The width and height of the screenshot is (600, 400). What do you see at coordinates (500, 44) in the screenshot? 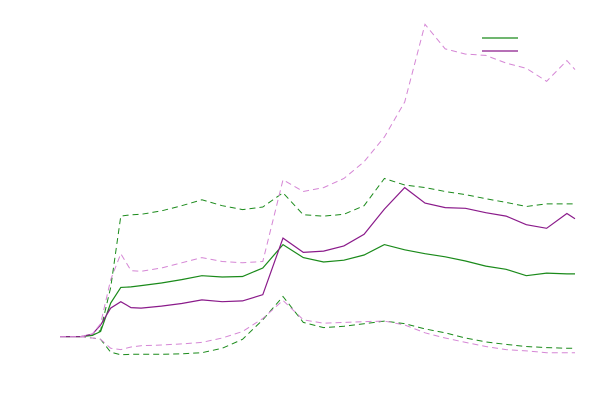
I see `legend` at bounding box center [500, 44].